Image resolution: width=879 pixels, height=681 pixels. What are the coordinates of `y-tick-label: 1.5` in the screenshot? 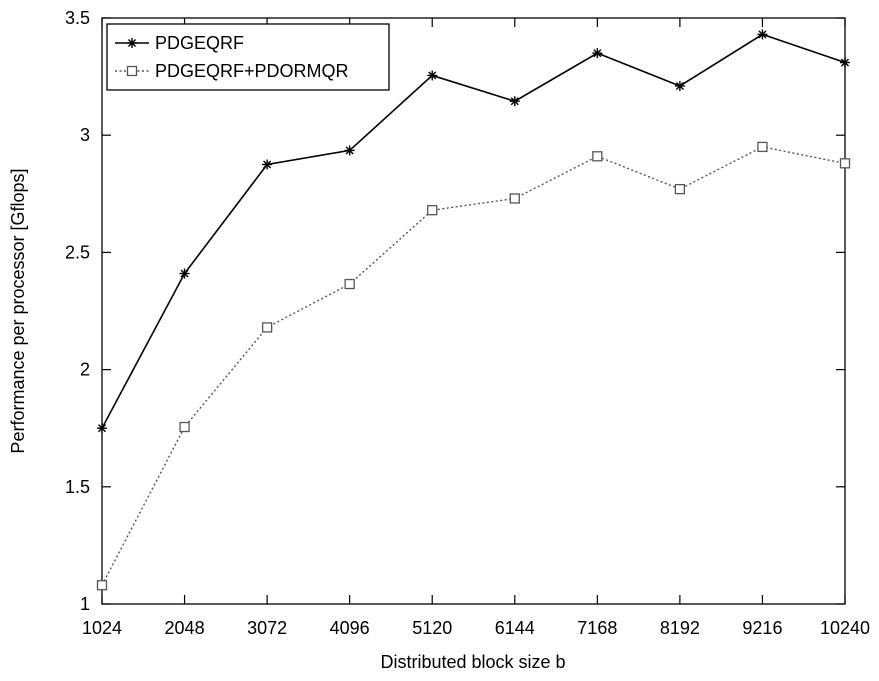 It's located at (77, 487).